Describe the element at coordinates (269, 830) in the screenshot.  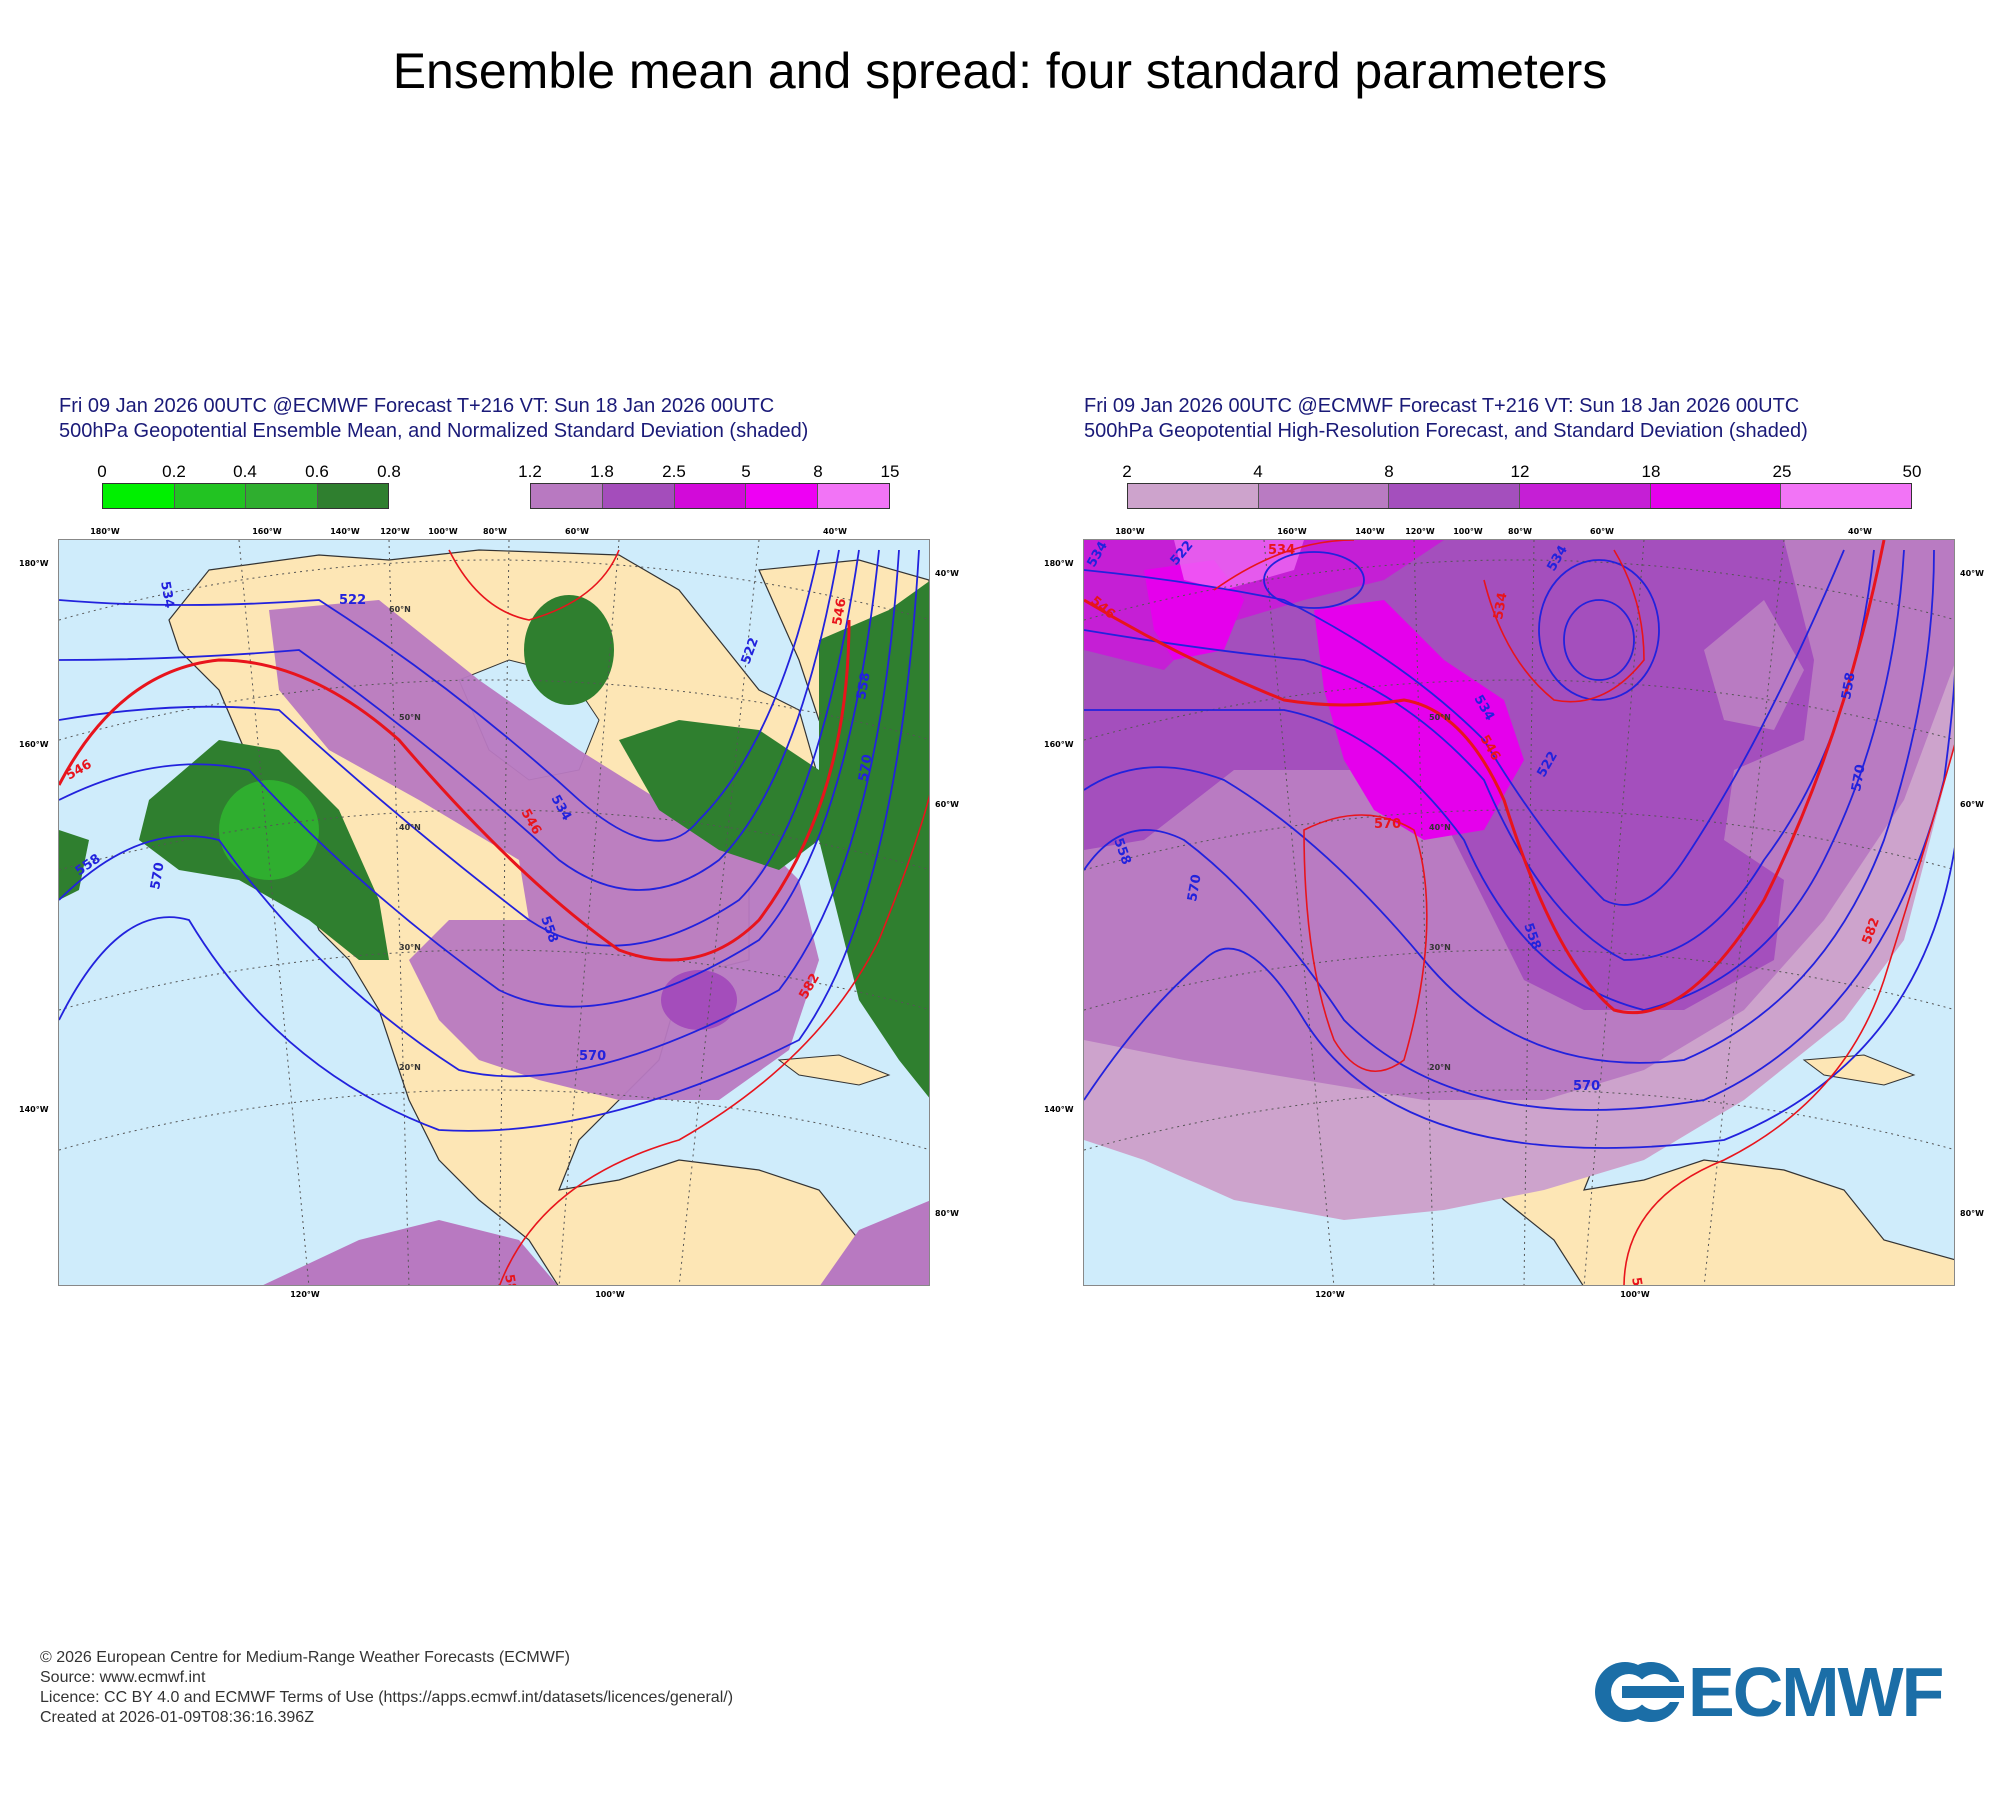
I see `green-pacific-core` at that location.